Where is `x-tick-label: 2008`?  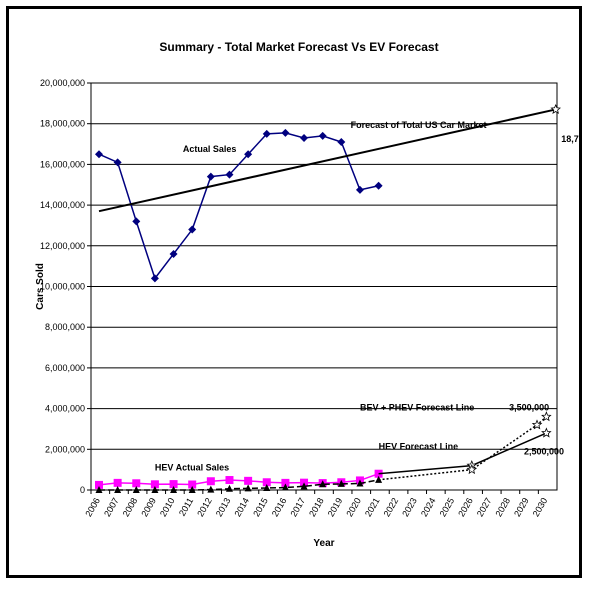
x-tick-label: 2008 is located at coordinates (130, 507).